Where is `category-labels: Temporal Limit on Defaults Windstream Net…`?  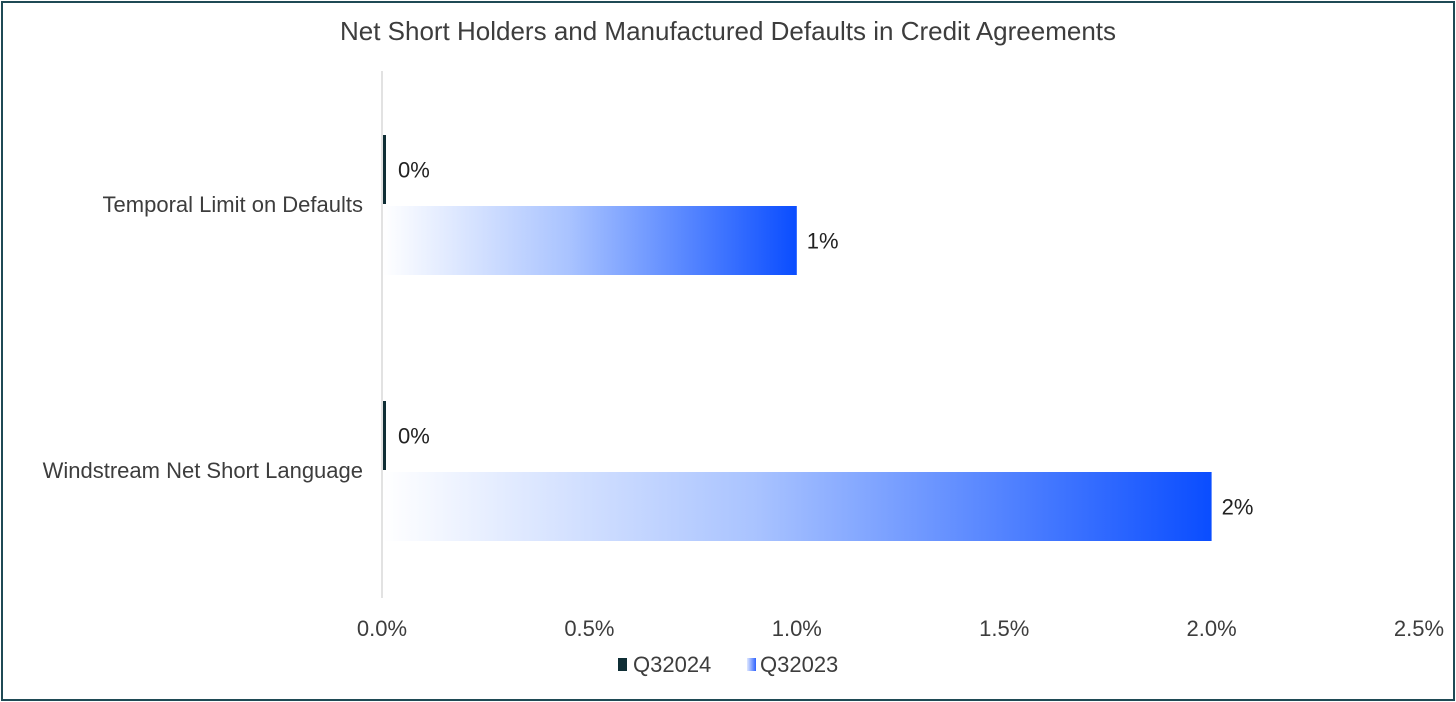 category-labels: Temporal Limit on Defaults Windstream Net… is located at coordinates (203, 337).